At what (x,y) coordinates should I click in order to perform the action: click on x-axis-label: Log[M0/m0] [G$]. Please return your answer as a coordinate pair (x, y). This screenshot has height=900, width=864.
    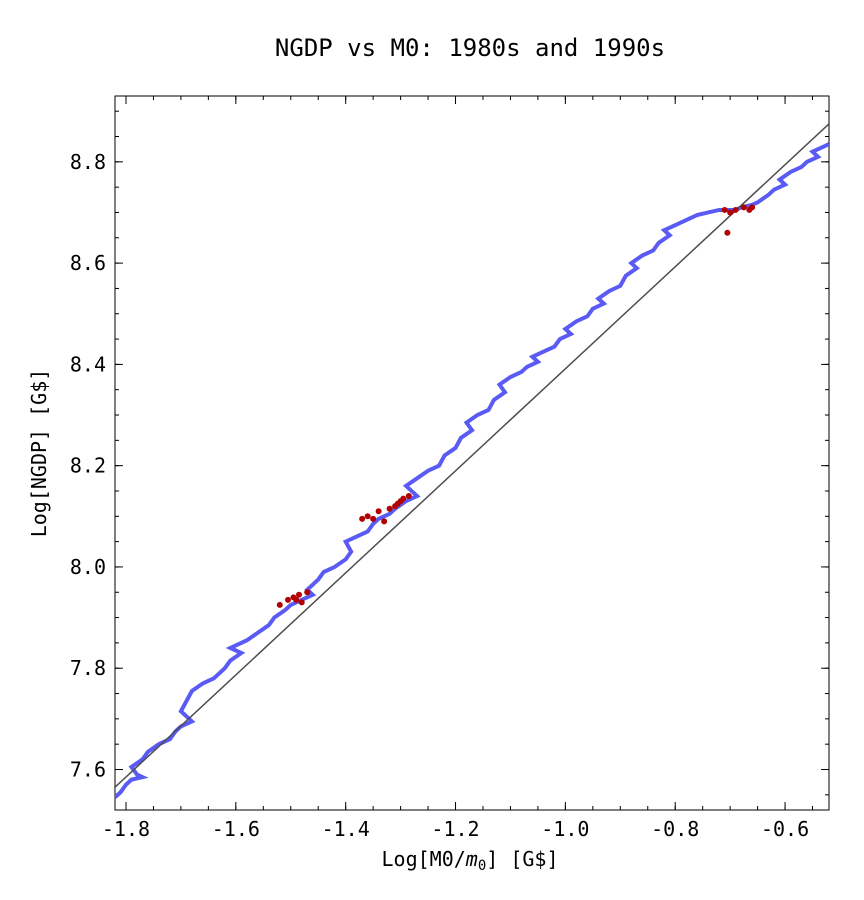
    Looking at the image, I should click on (469, 860).